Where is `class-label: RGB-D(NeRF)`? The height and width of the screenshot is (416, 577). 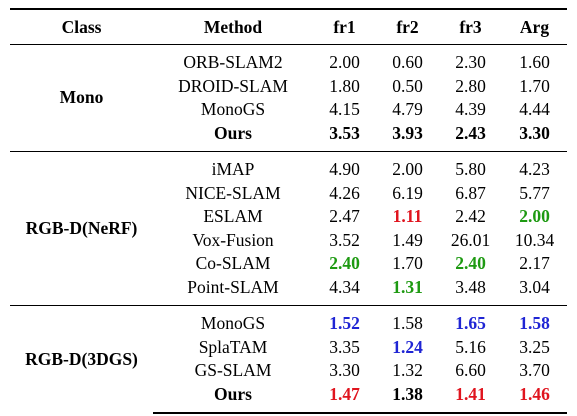
class-label: RGB-D(NeRF) is located at coordinates (81, 228).